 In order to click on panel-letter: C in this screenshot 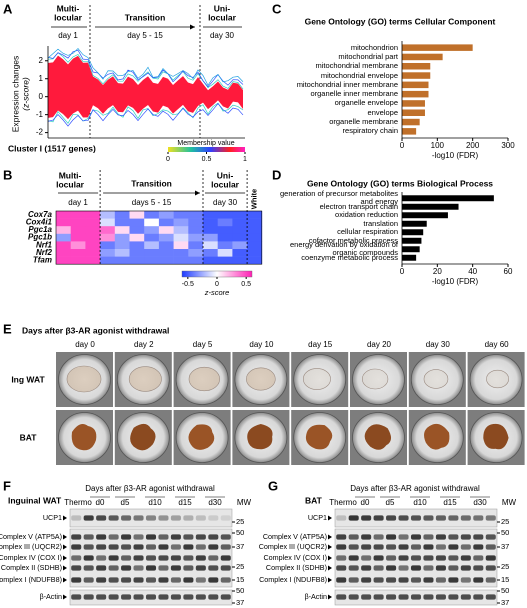, I will do `click(277, 8)`.